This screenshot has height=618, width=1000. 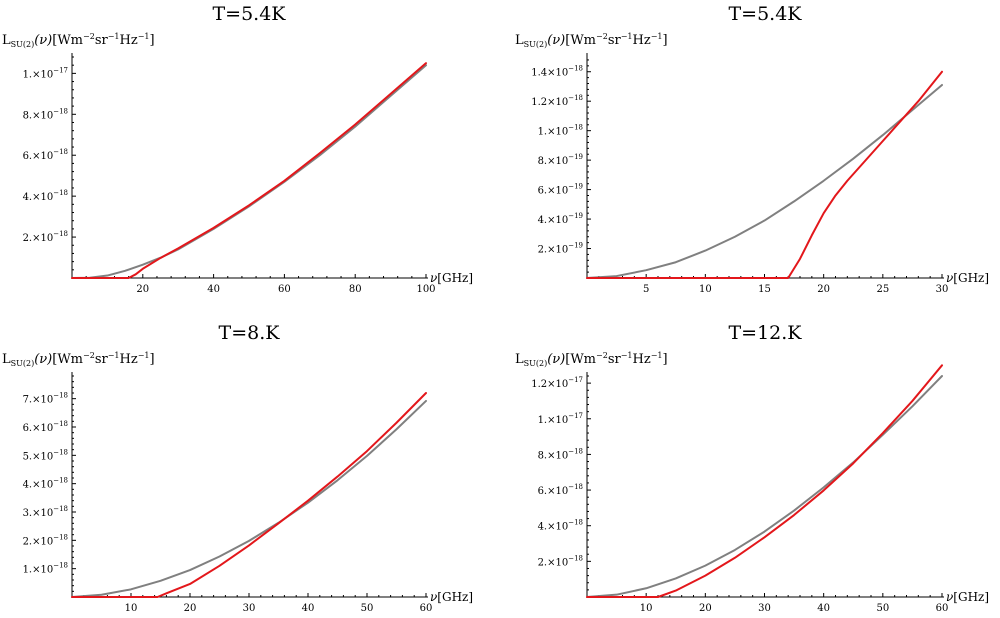 I want to click on chart-title: T=12.K, so click(x=765, y=333).